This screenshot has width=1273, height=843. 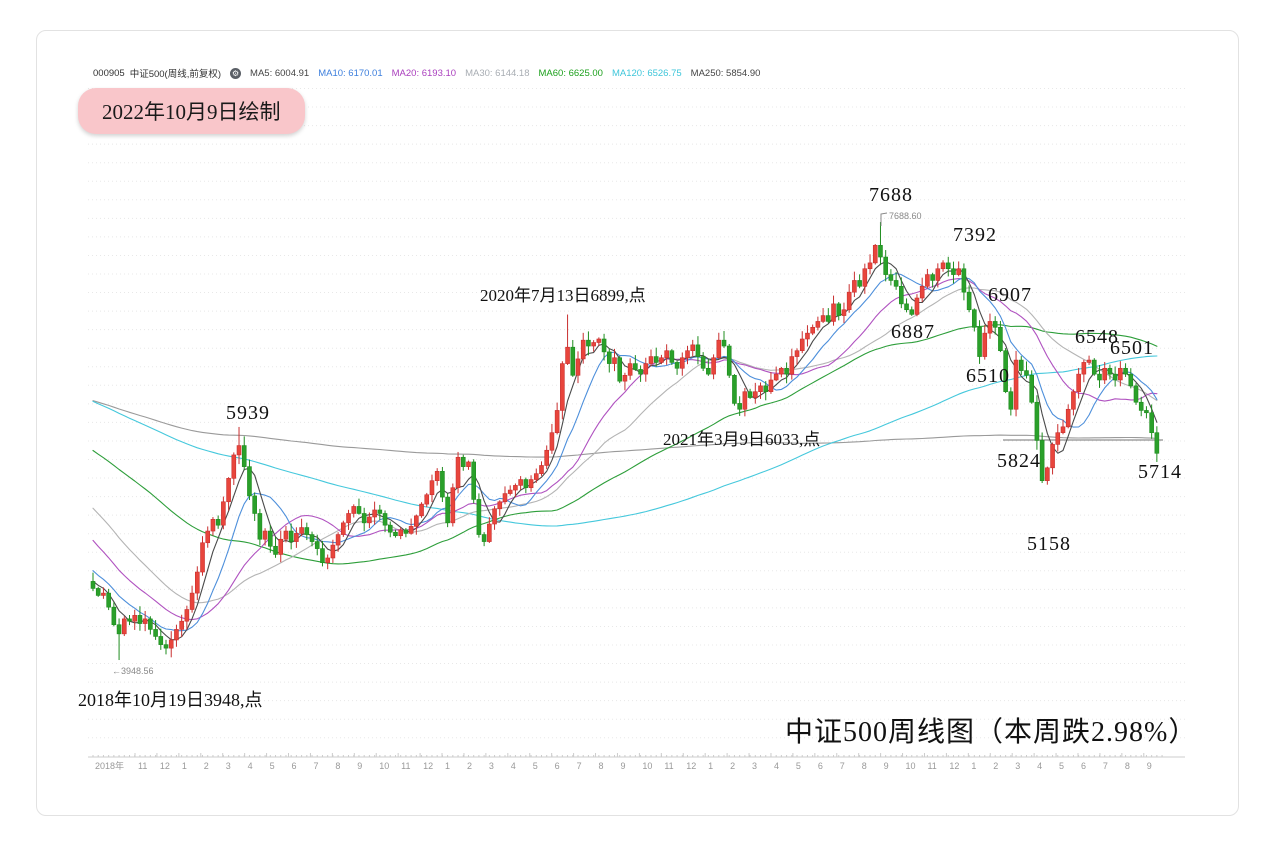 I want to click on svg-text: 2018年, so click(x=109, y=765).